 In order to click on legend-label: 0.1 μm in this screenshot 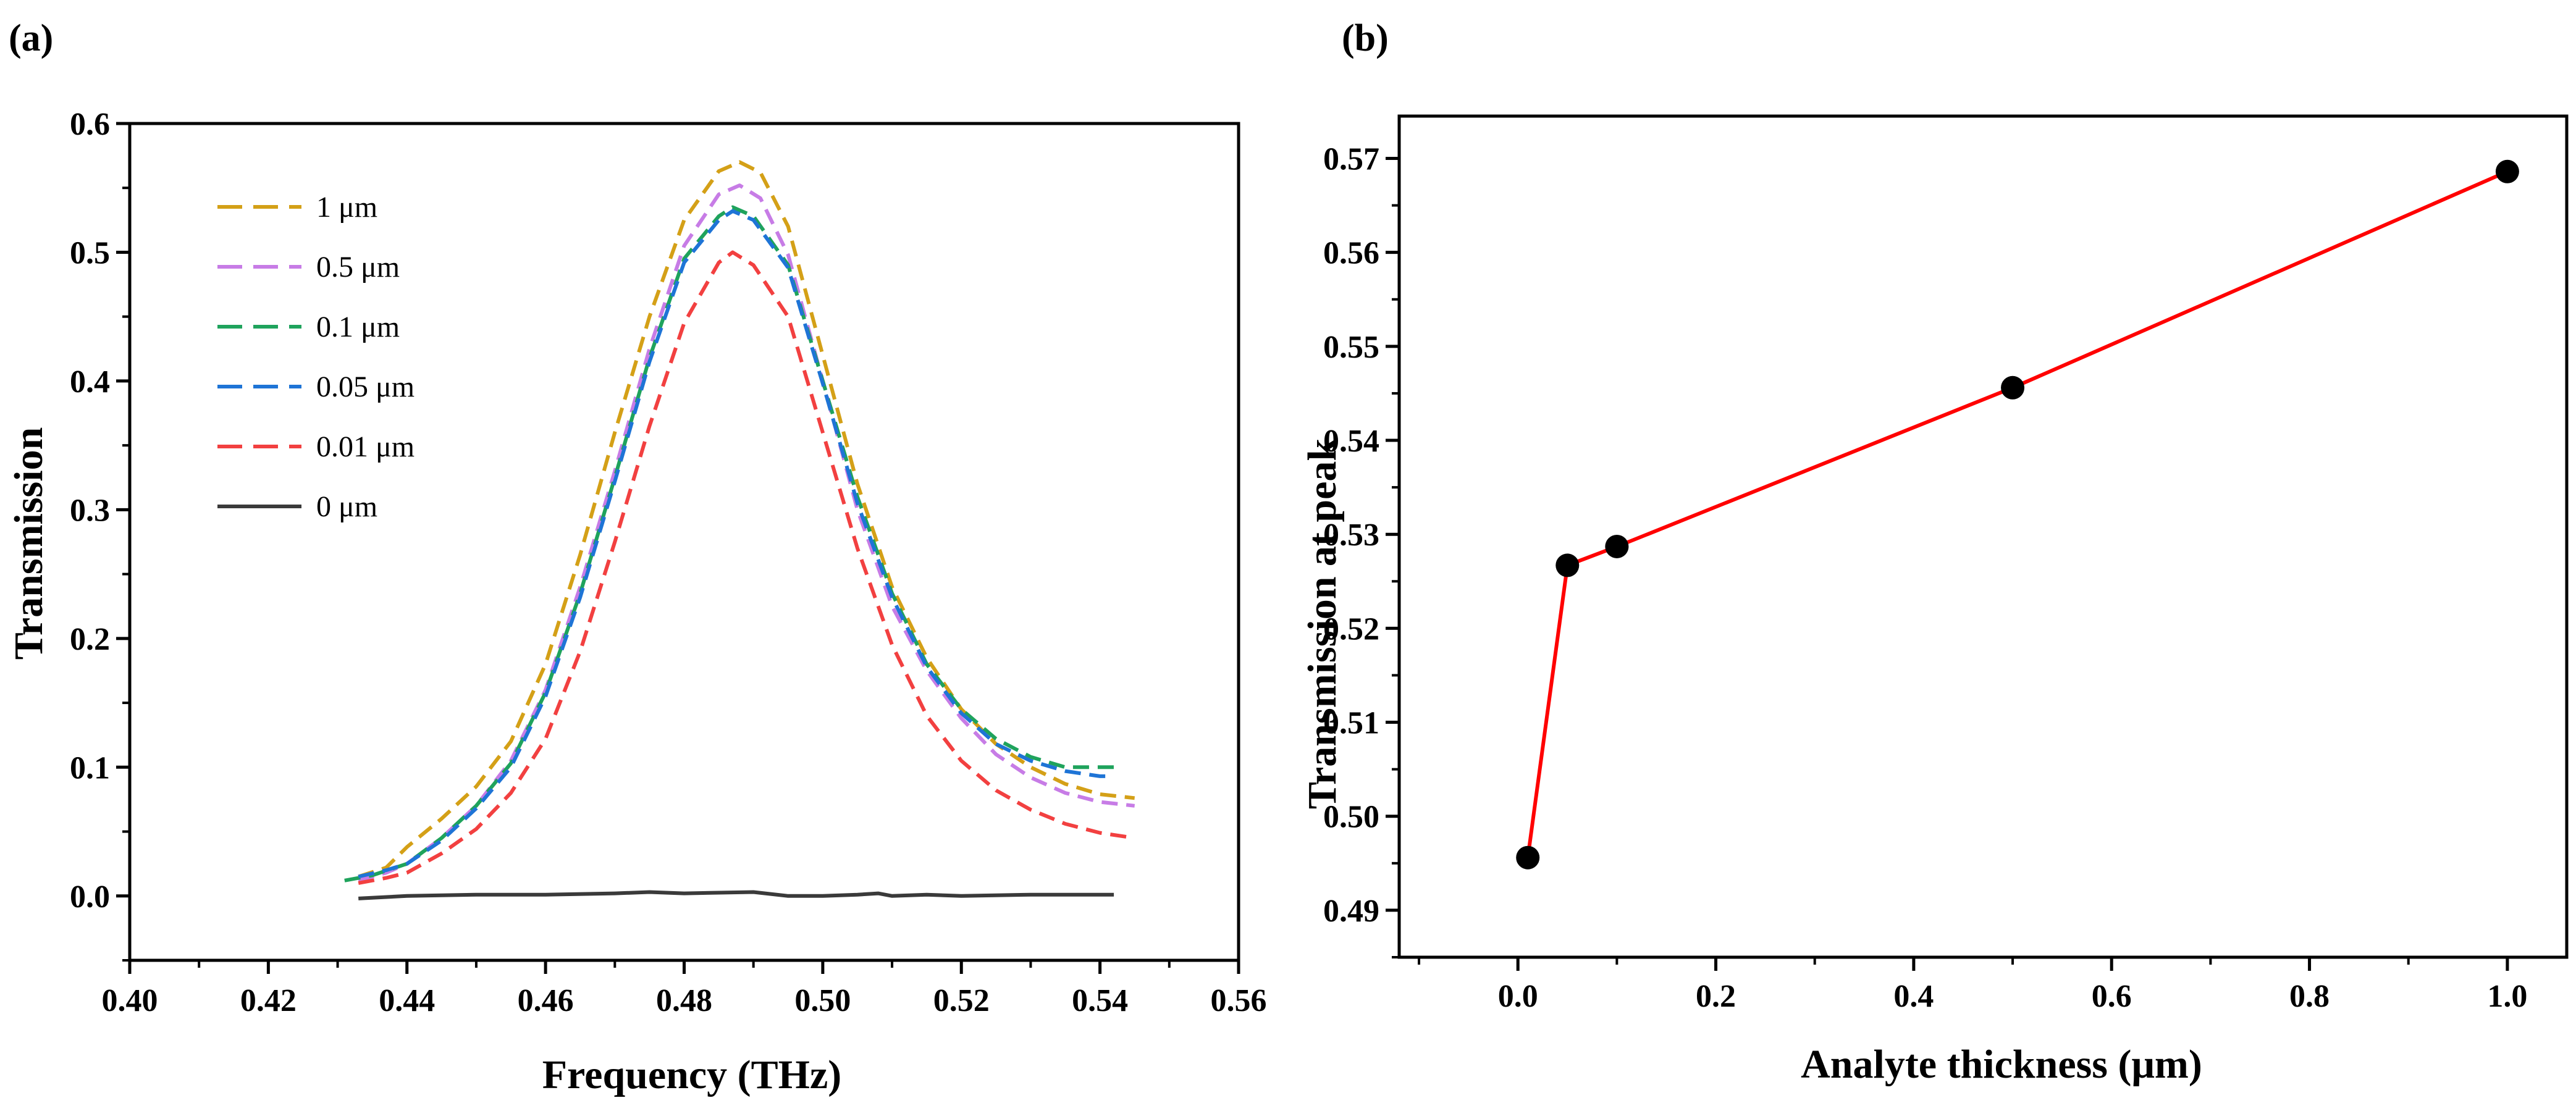, I will do `click(358, 327)`.